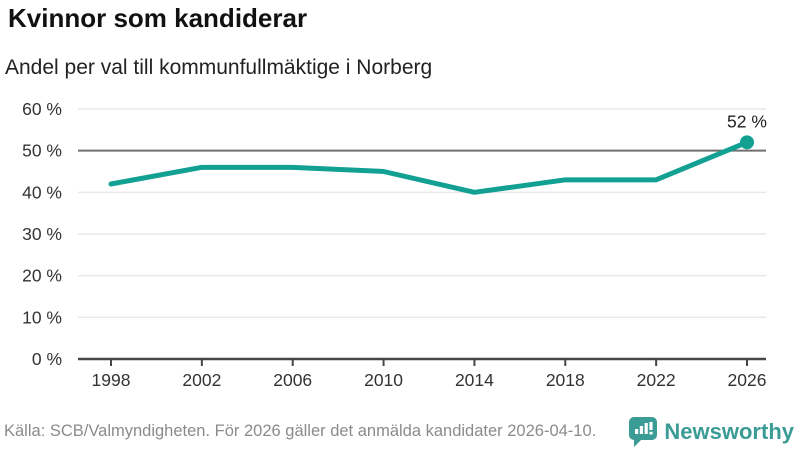  What do you see at coordinates (429, 167) in the screenshot?
I see `data-line` at bounding box center [429, 167].